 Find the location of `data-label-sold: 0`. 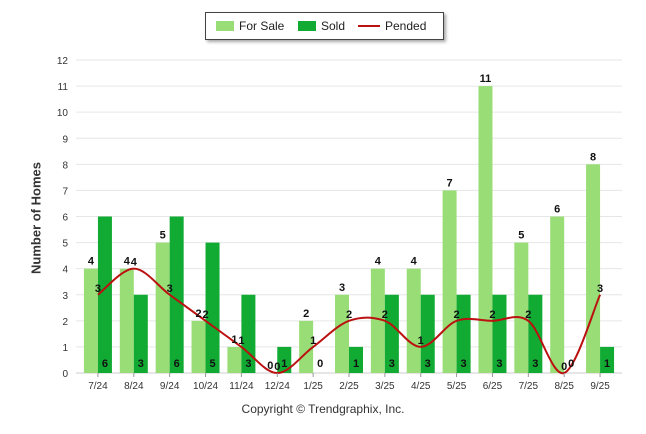

data-label-sold: 0 is located at coordinates (320, 364).